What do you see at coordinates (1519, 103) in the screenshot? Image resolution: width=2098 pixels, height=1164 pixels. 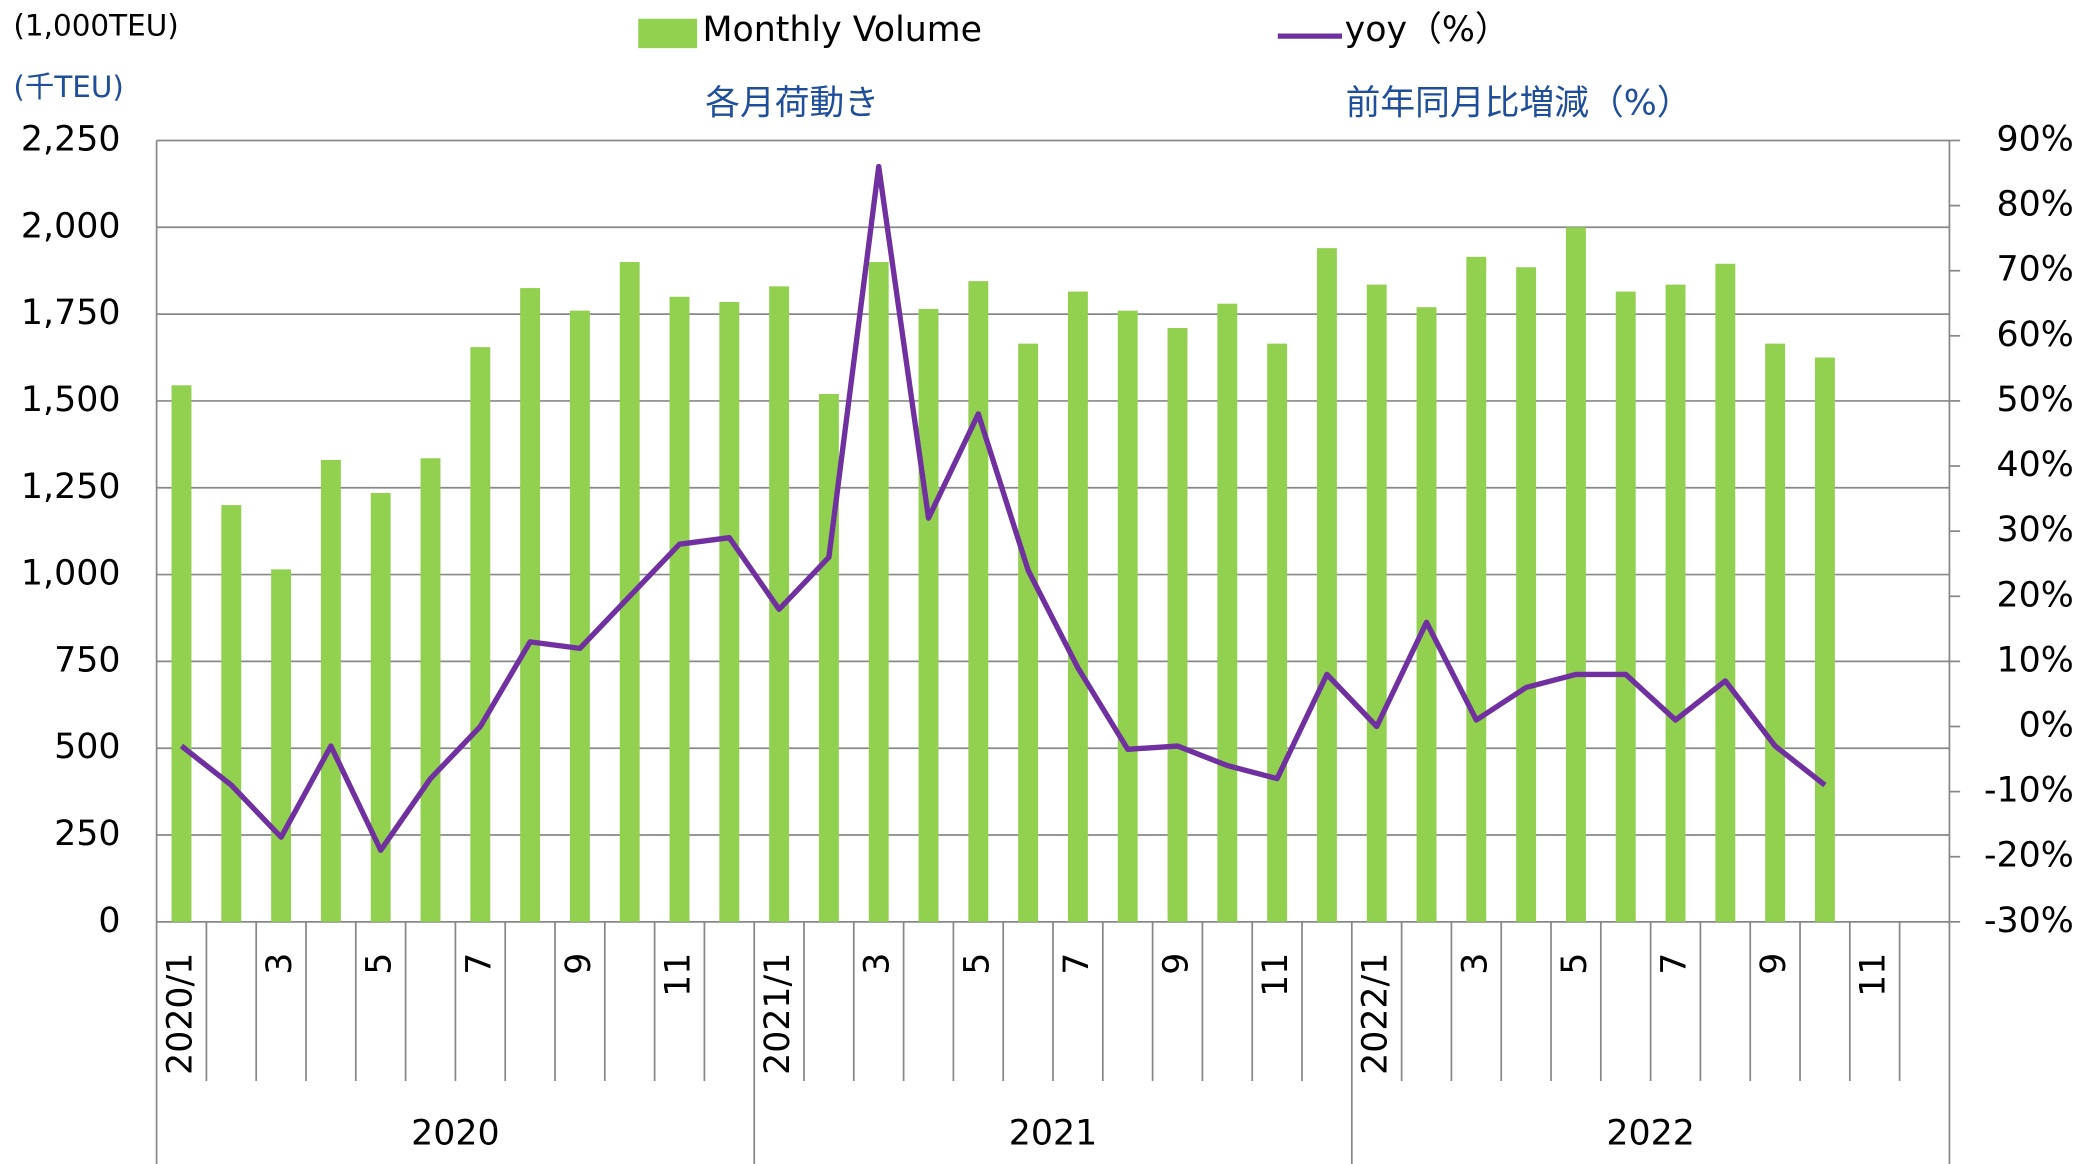 I see `subtitle: 前年同月比増減（%）` at bounding box center [1519, 103].